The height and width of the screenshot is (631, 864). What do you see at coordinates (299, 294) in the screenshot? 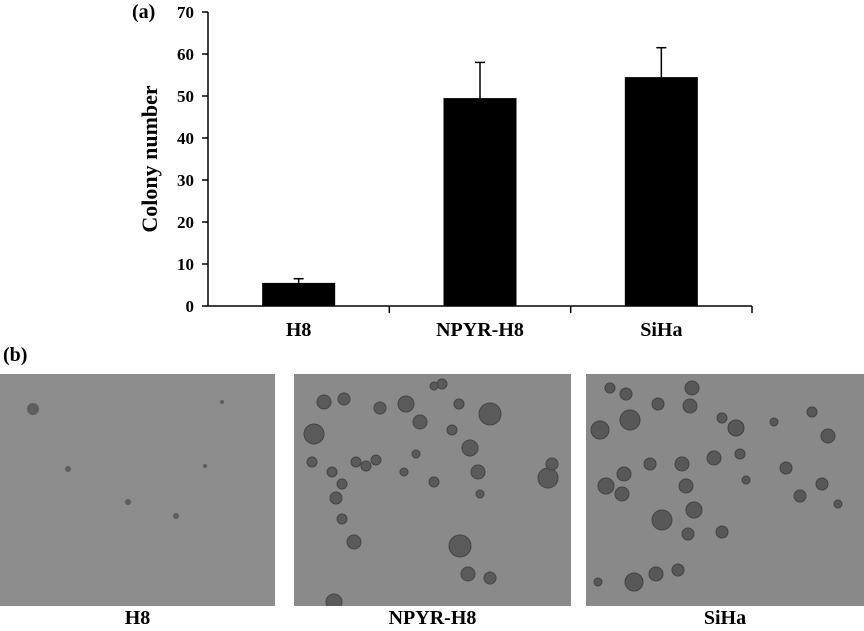
I see `bar-h8` at bounding box center [299, 294].